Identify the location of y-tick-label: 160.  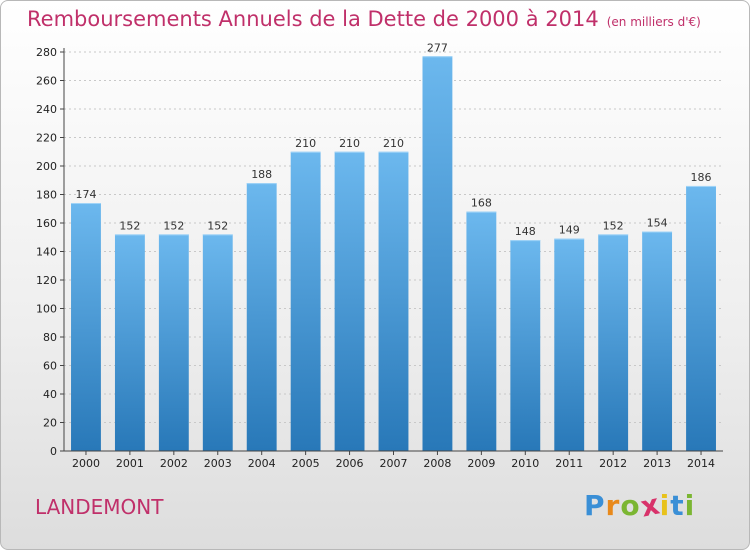
(46, 223).